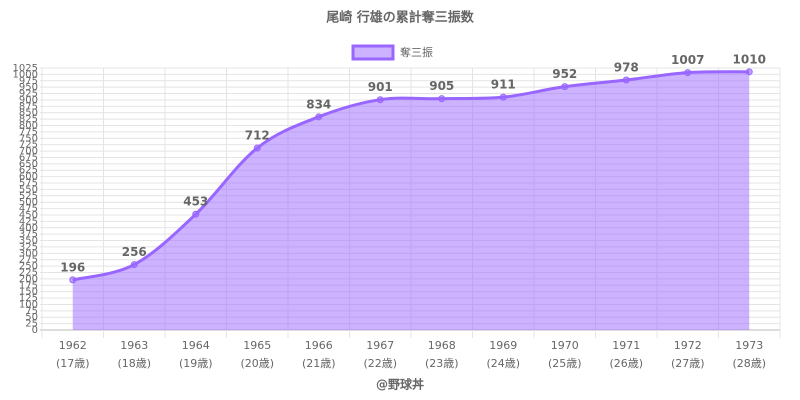  Describe the element at coordinates (28, 100) in the screenshot. I see `y-tick-label: 900` at that location.